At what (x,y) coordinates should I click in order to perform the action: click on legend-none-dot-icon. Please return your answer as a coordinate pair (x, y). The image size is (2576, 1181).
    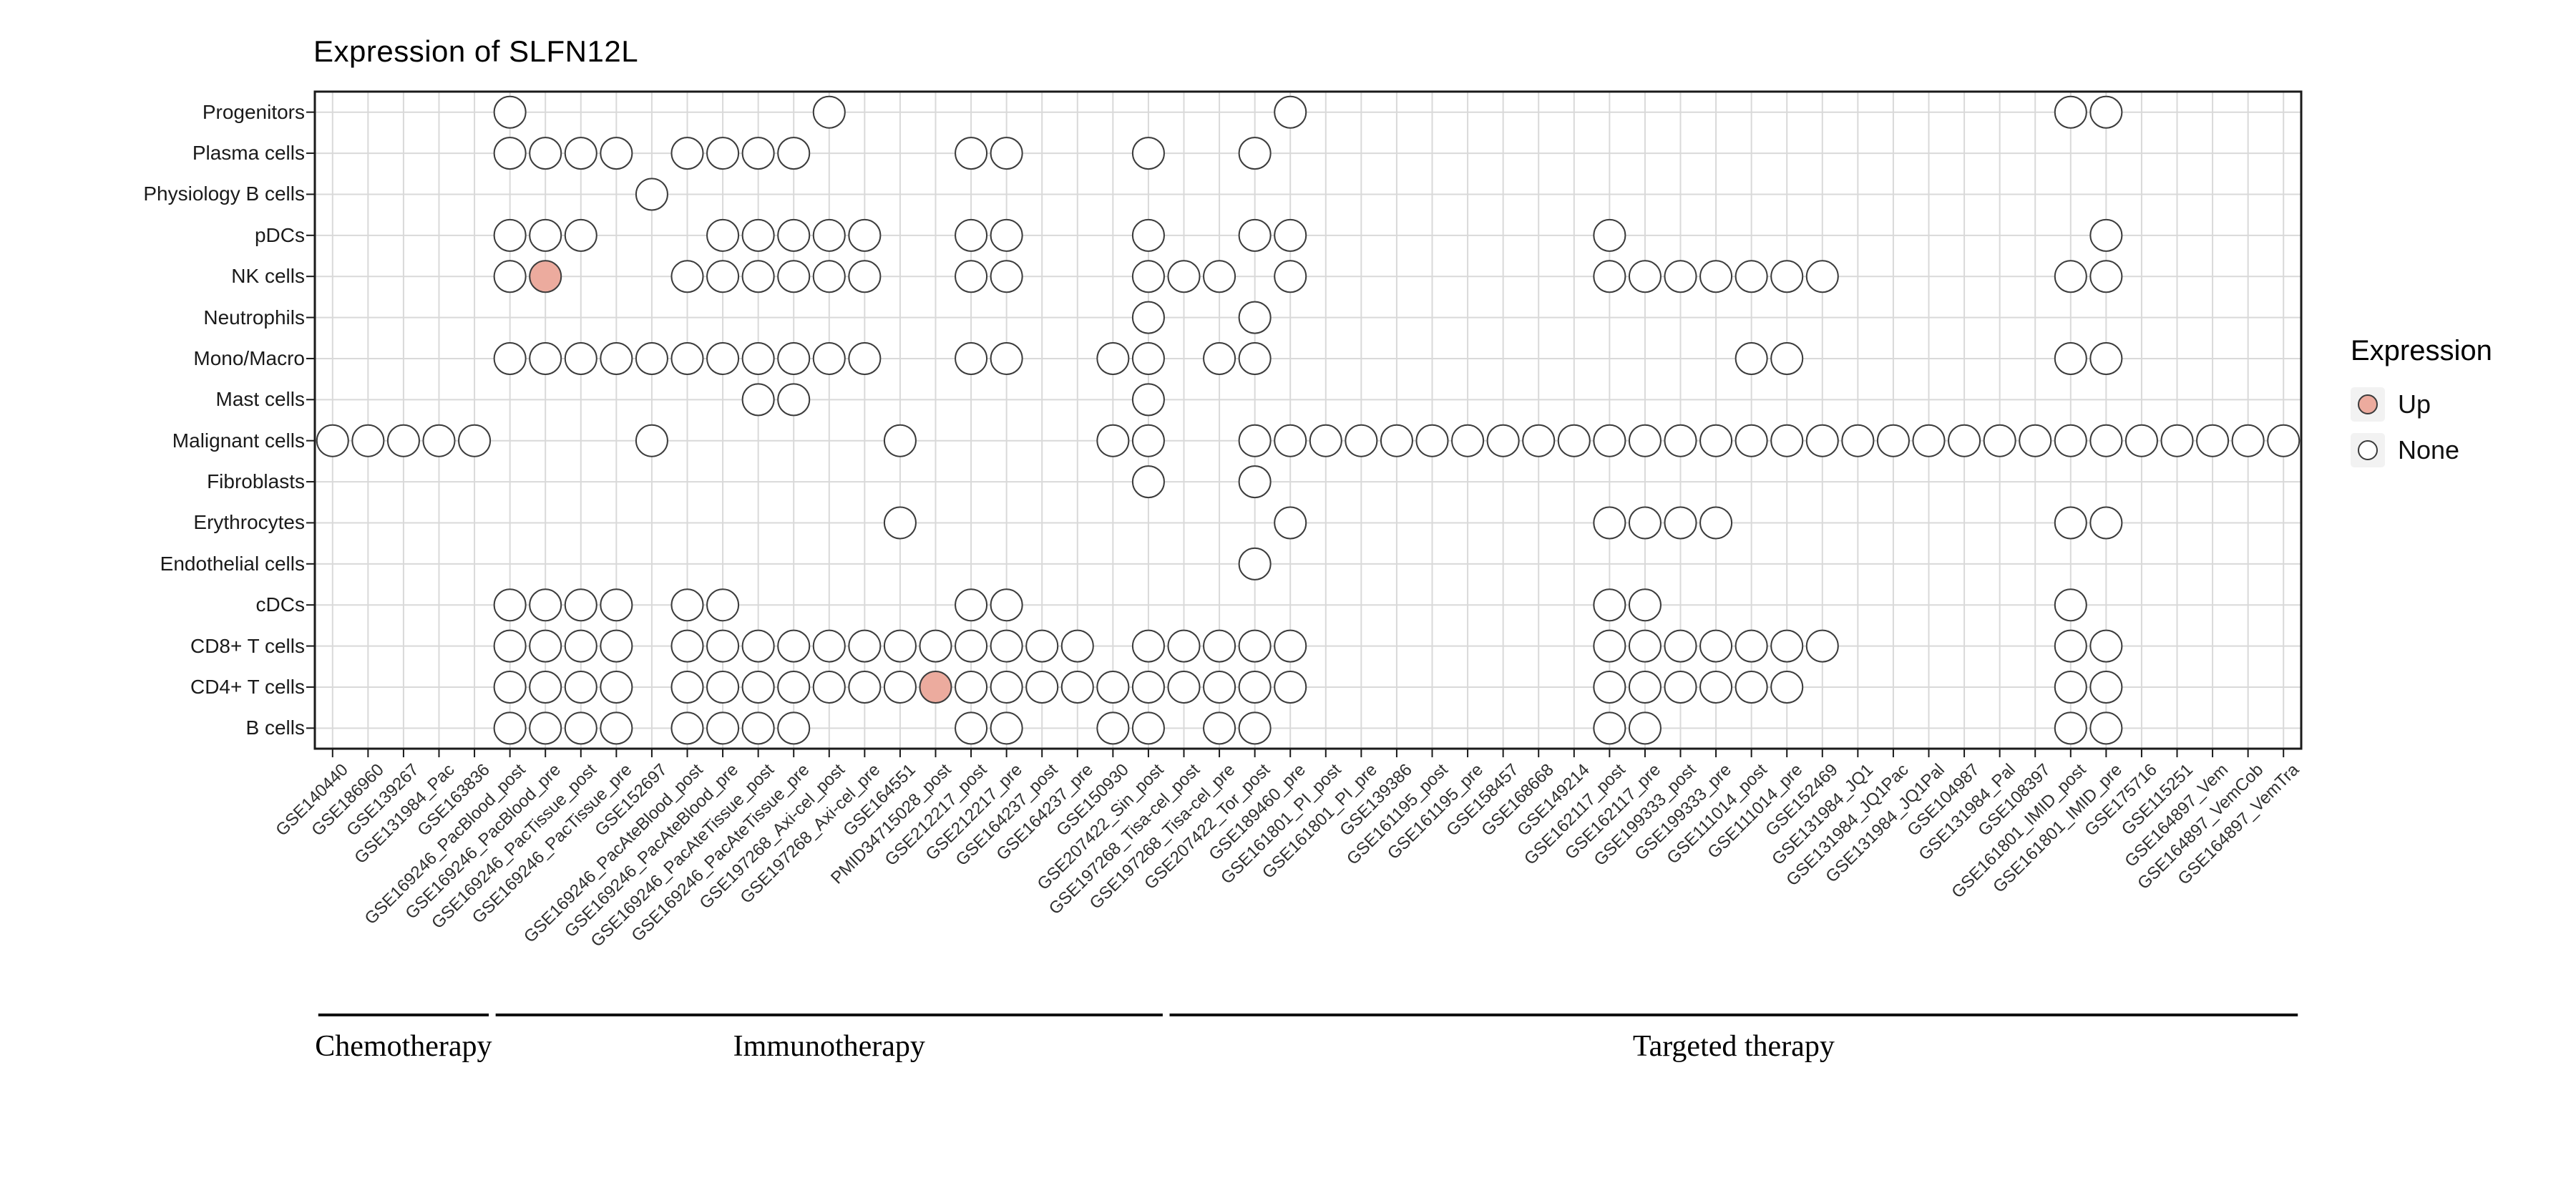
    Looking at the image, I should click on (2368, 450).